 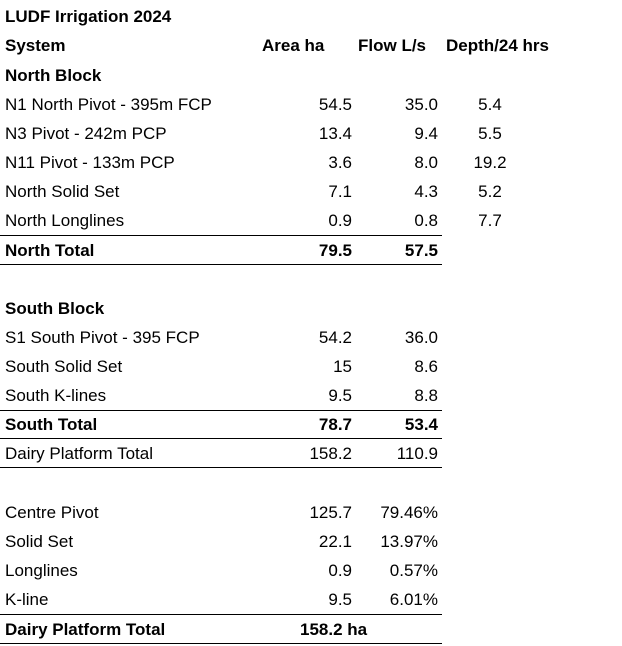 I want to click on flow-value: 35.0, so click(x=421, y=104).